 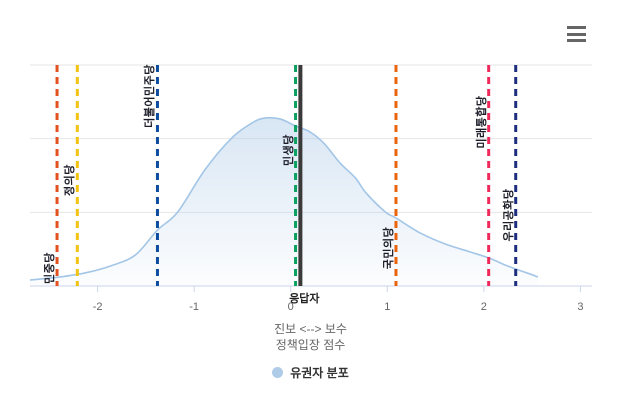 I want to click on legend-item-voter-distribution: 유권자 분포, so click(x=310, y=372).